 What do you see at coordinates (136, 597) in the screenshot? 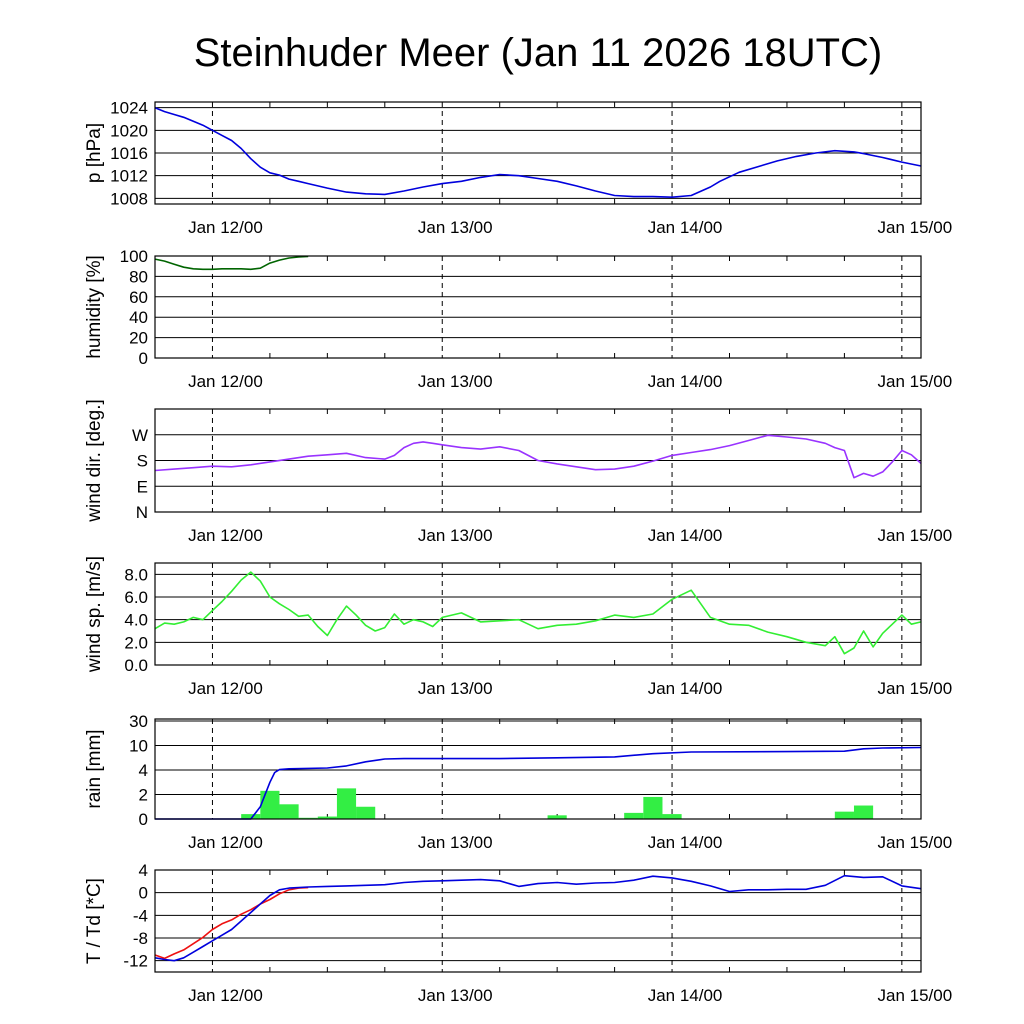
I see `y-tick-label-wind_speed: 6.0` at bounding box center [136, 597].